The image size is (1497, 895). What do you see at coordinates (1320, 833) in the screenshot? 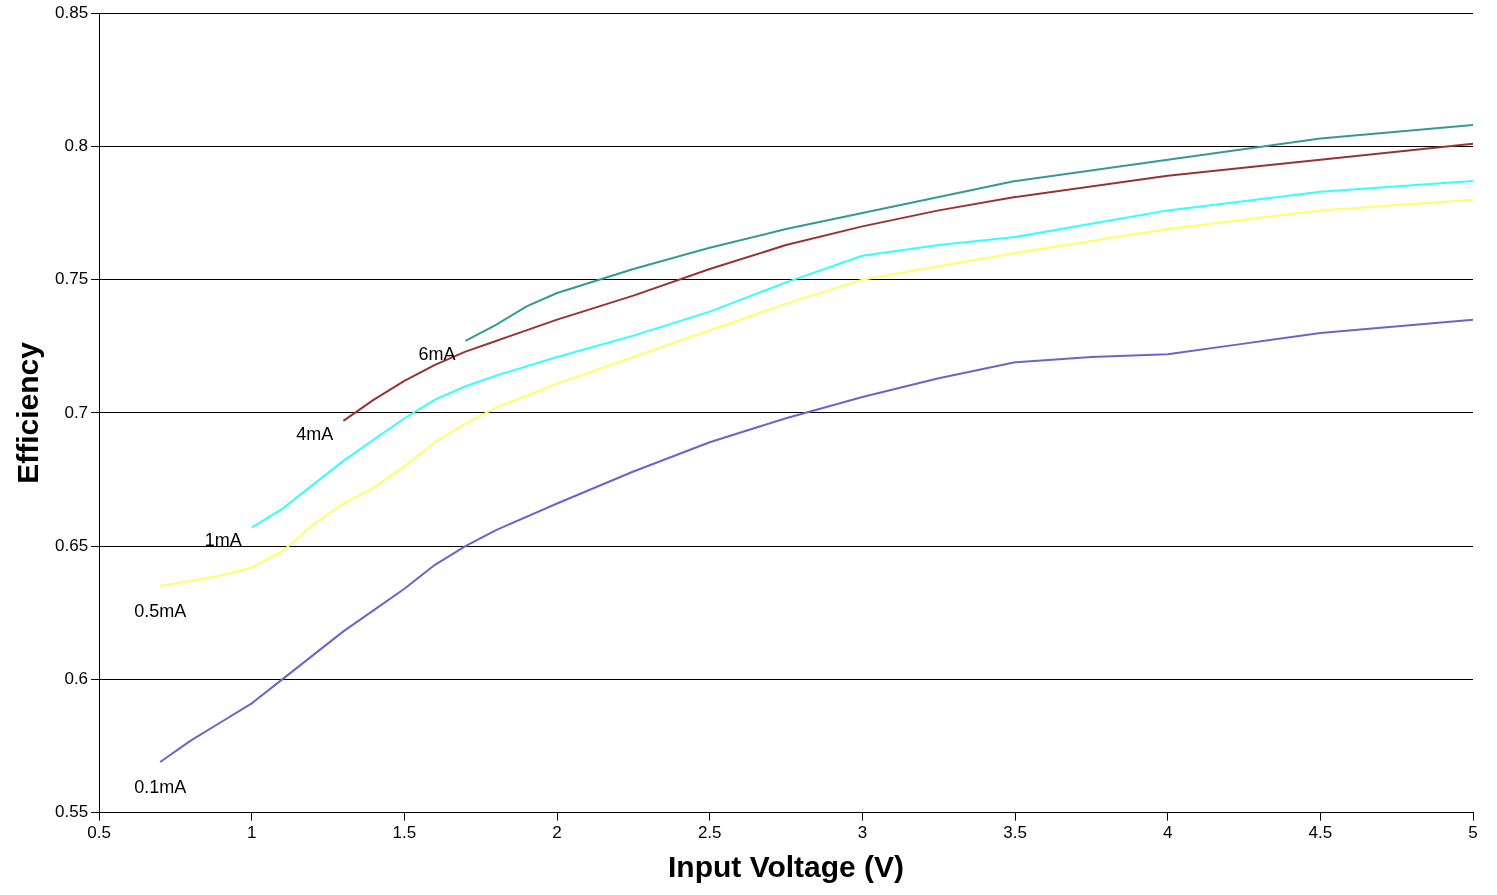
I see `x-tick-label: 4.5` at bounding box center [1320, 833].